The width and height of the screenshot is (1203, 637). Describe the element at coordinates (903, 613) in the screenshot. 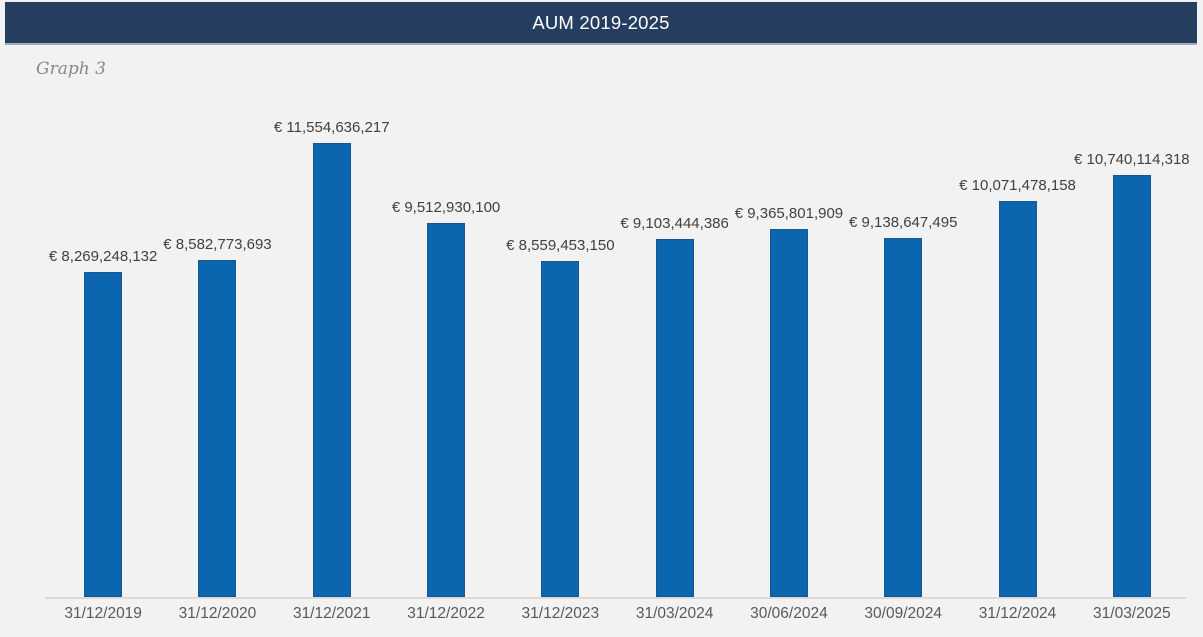

I see `x-axis-tick-label: 30/09/2024` at that location.